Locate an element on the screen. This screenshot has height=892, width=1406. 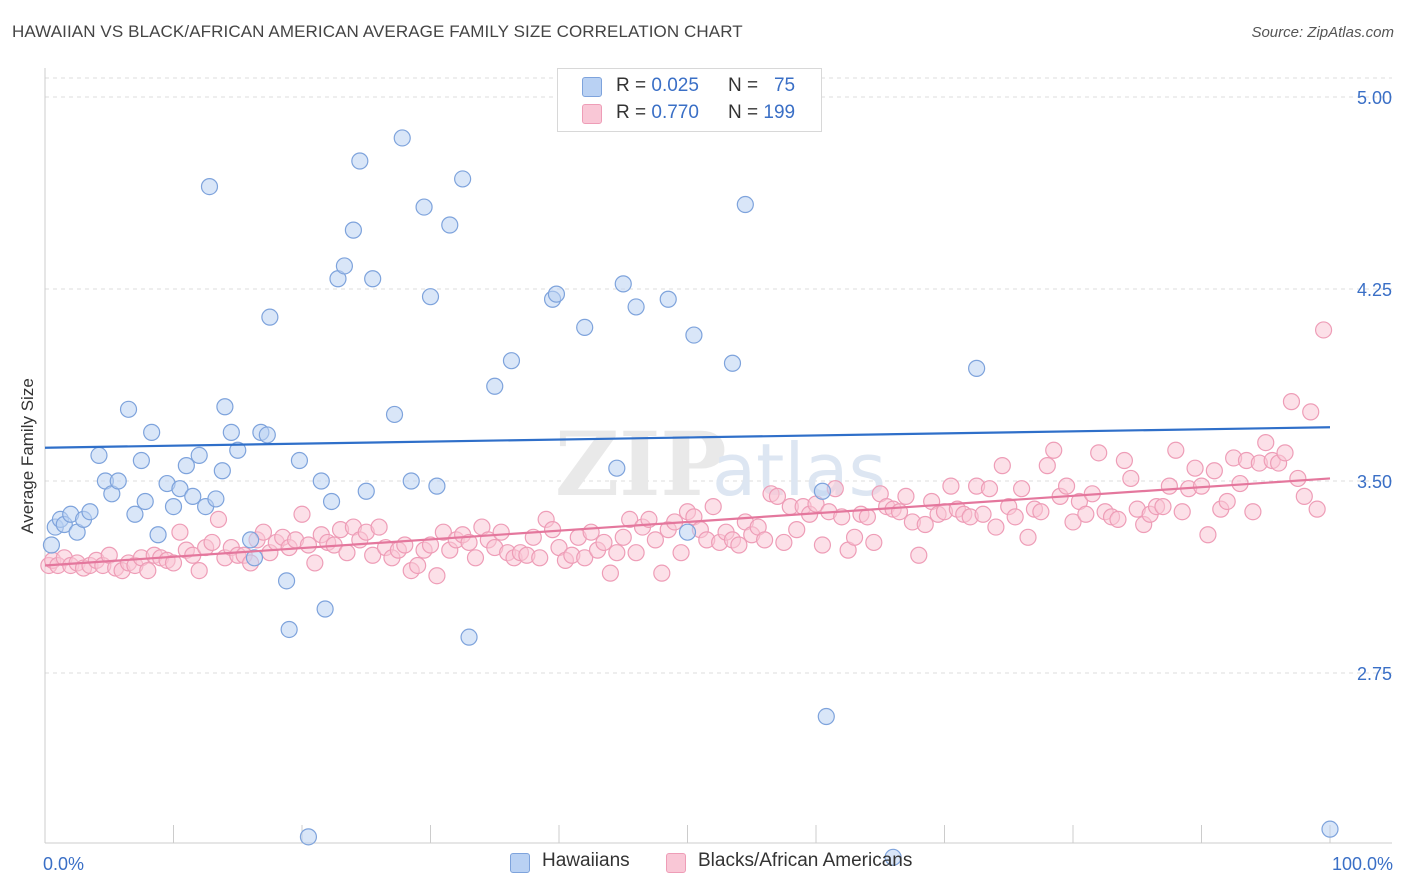
stats-legend: R = 0.025 N = 75 R = 0.770 N = 199 is located at coordinates (689, 100).